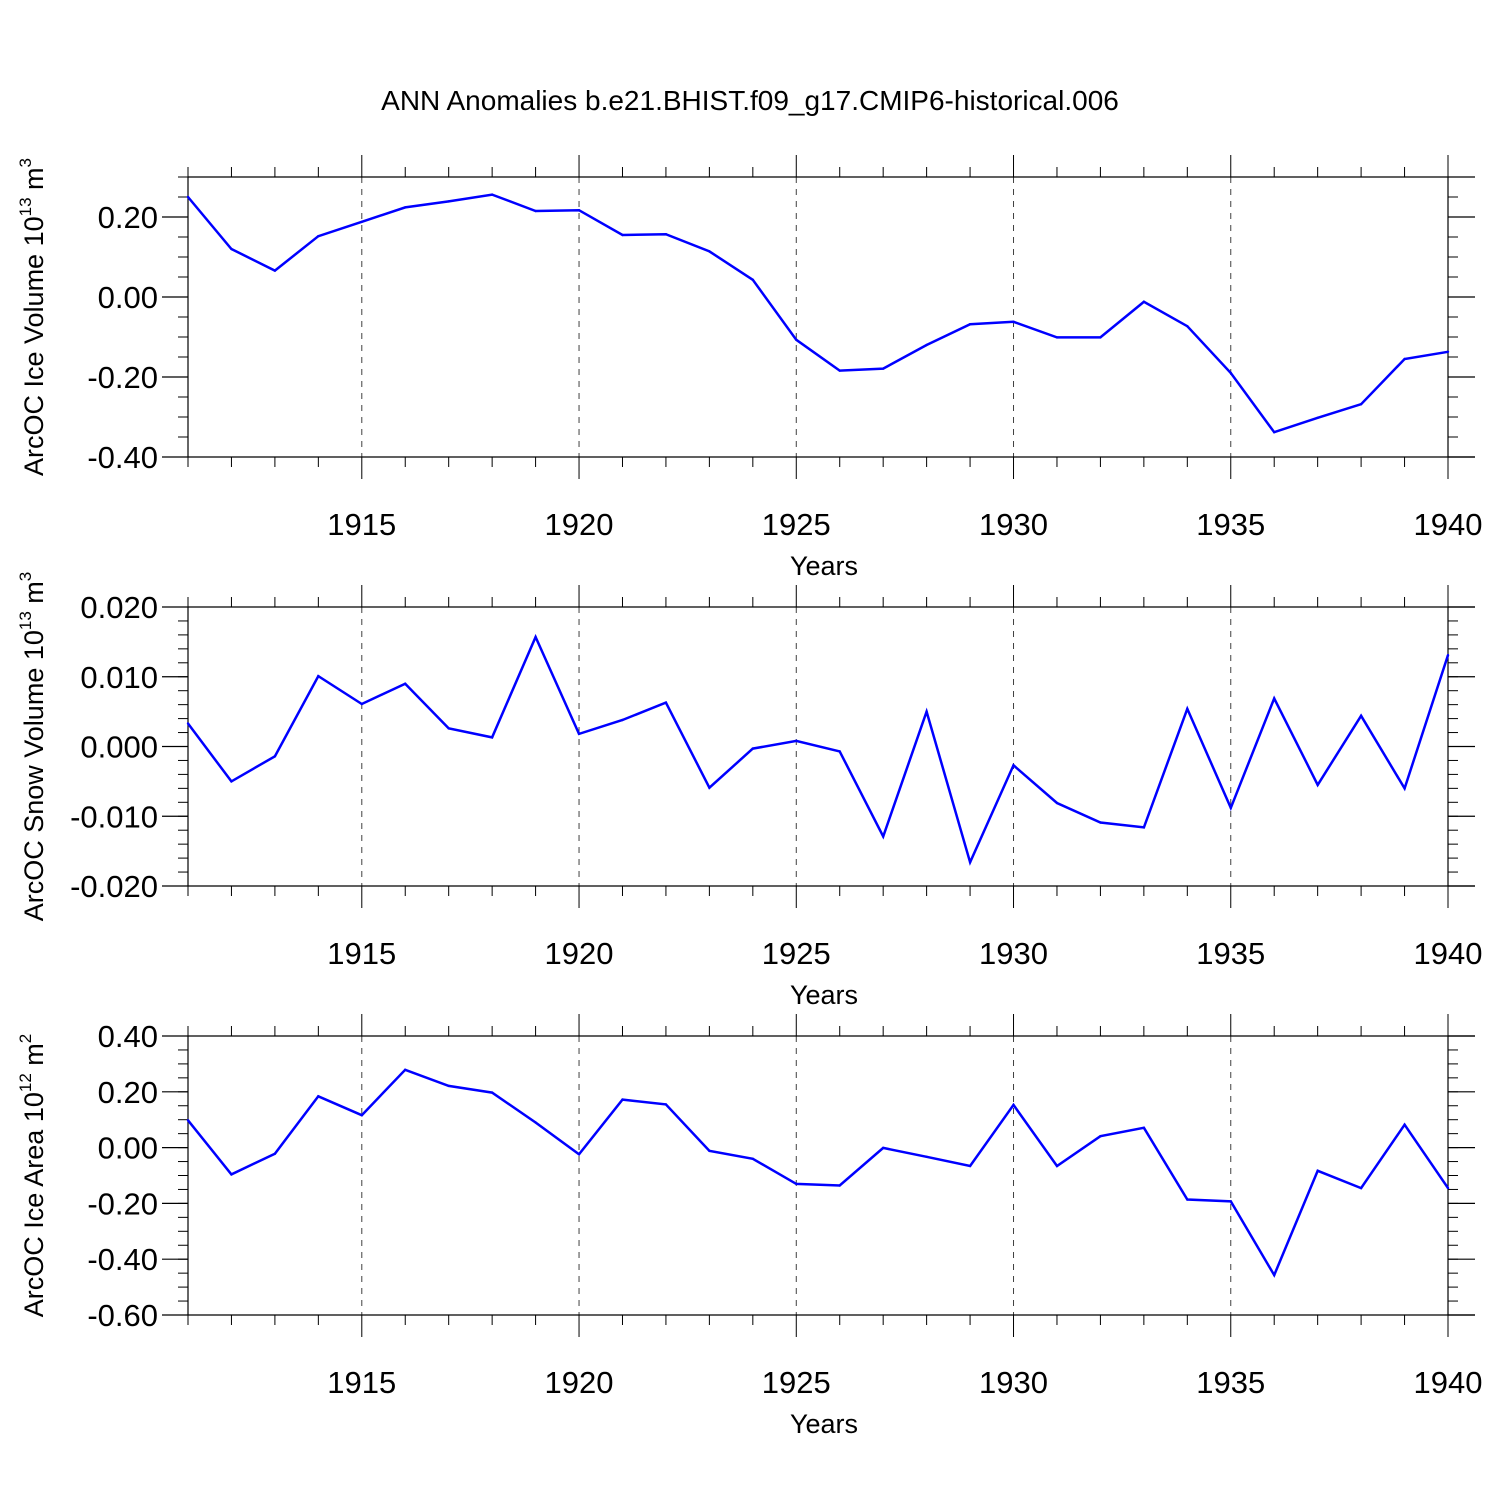 Image resolution: width=1500 pixels, height=1505 pixels. I want to click on y-axis-label-main: ArcOC Ice Volume 10, so click(34, 346).